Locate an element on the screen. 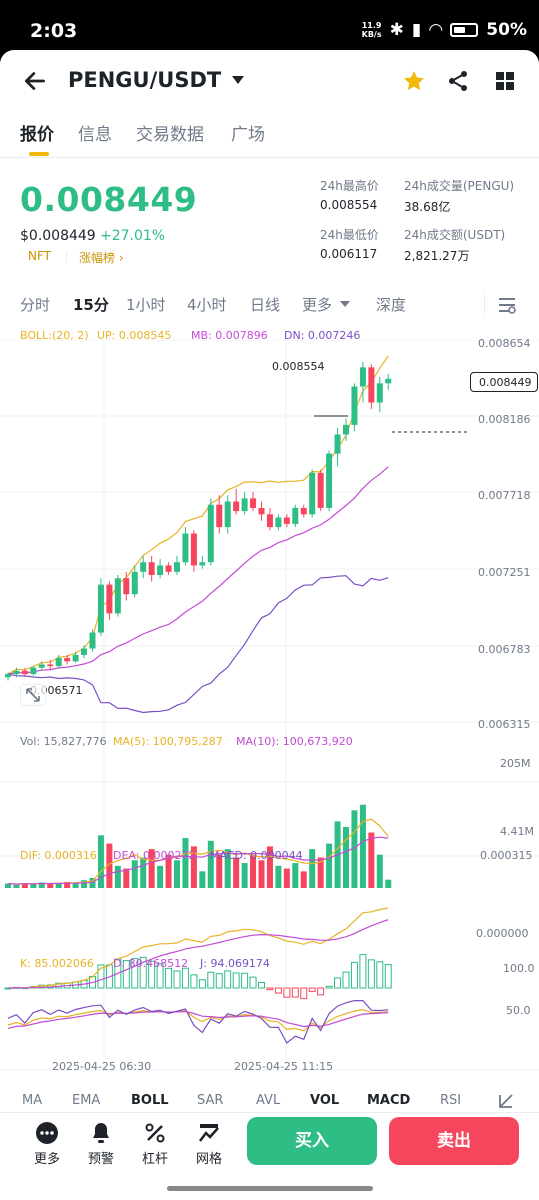 This screenshot has height=1200, width=539. share-icon is located at coordinates (458, 81).